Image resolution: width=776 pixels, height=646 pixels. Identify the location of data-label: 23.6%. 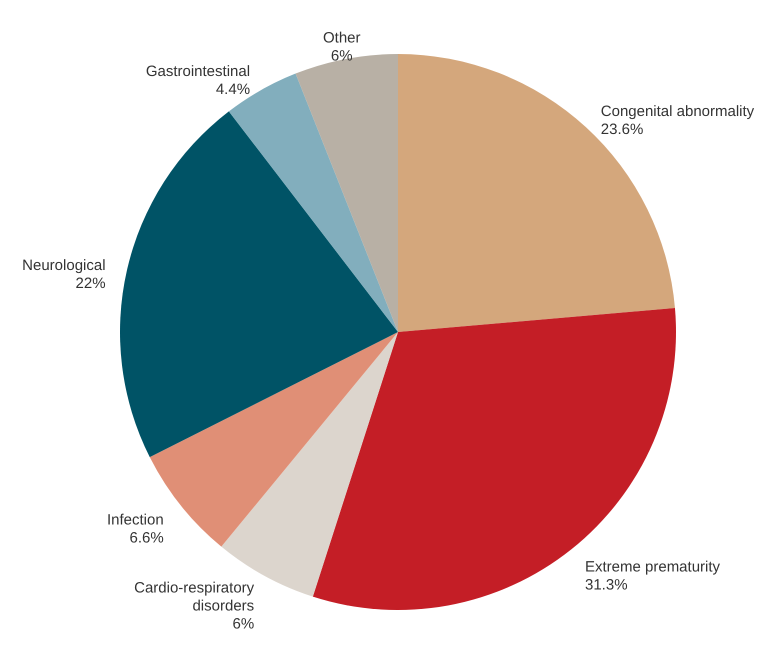
(622, 129).